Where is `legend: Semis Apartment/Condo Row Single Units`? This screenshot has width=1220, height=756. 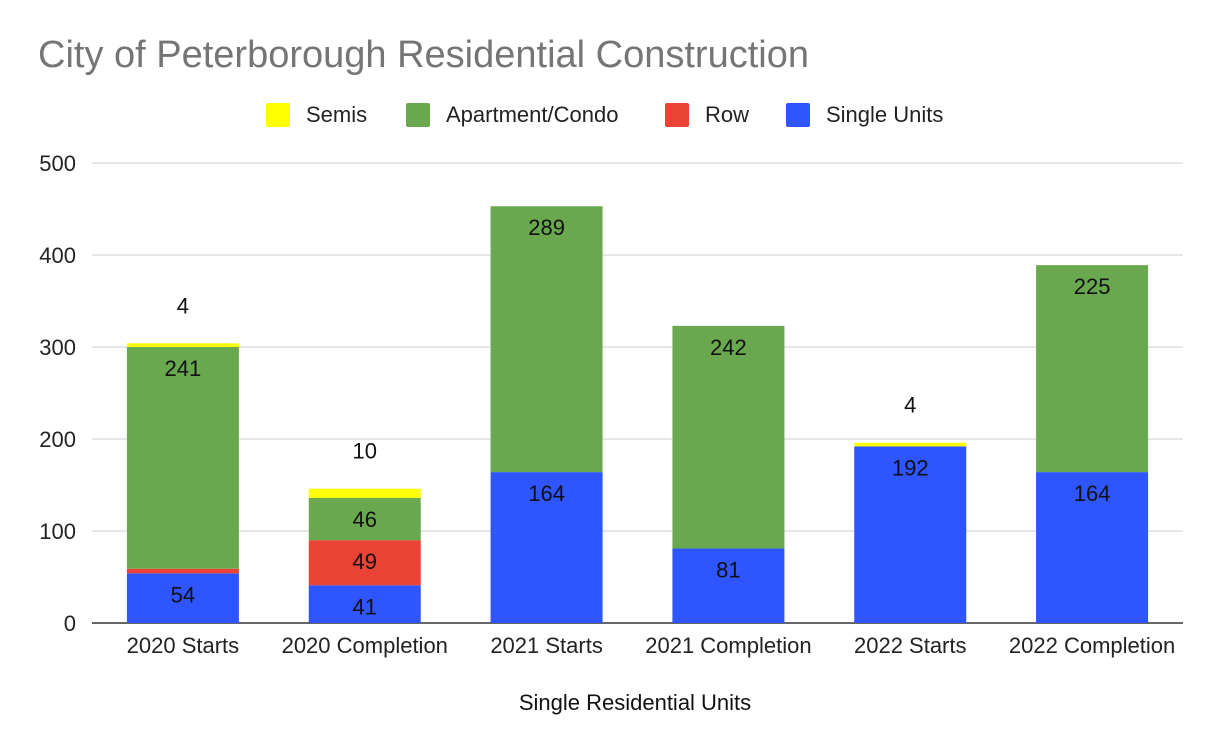
legend: Semis Apartment/Condo Row Single Units is located at coordinates (610, 115).